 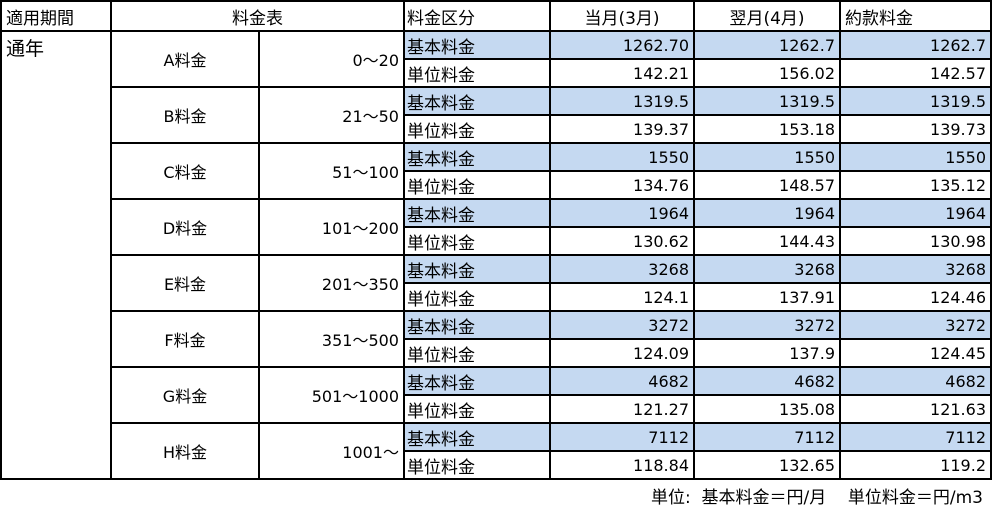 What do you see at coordinates (767, 16) in the screenshot?
I see `header-next-month: 翌月(4月)` at bounding box center [767, 16].